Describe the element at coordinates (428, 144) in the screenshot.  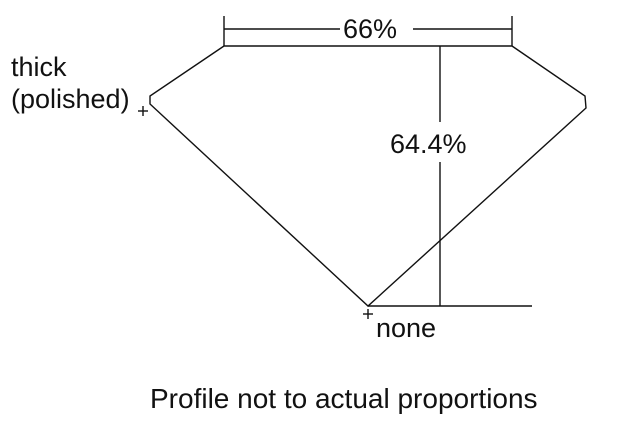
I see `total-depth-label: 64.4%` at that location.